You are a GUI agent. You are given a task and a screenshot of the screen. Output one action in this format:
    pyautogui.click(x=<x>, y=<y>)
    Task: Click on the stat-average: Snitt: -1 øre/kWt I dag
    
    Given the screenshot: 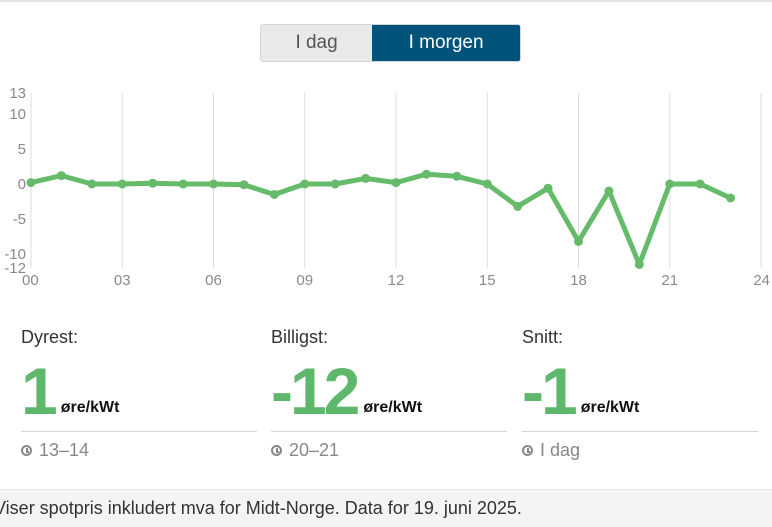 What is the action you would take?
    pyautogui.click(x=640, y=393)
    